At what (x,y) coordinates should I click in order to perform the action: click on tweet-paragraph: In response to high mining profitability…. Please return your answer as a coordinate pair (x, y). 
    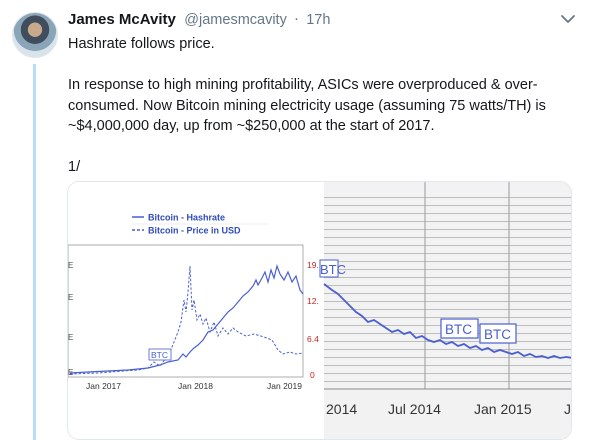
    Looking at the image, I should click on (307, 105).